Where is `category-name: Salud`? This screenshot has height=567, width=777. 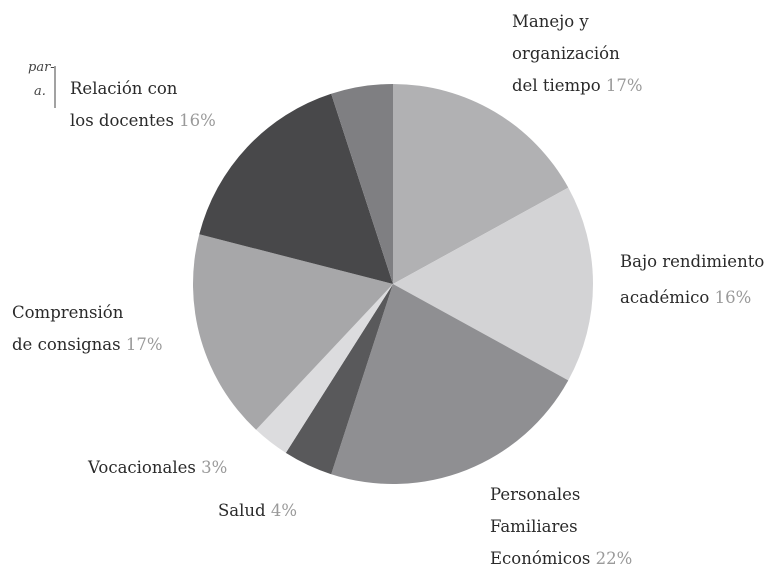
category-name: Salud is located at coordinates (242, 510).